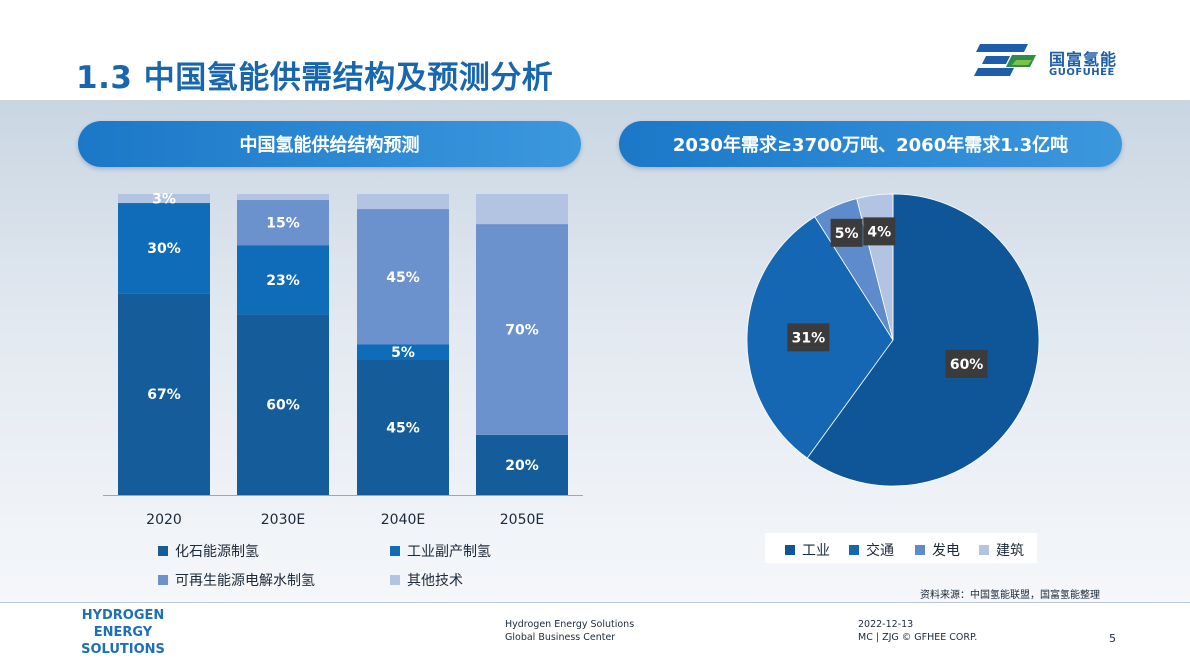 The image size is (1190, 670). I want to click on pie-legend-swatch-industry, so click(790, 550).